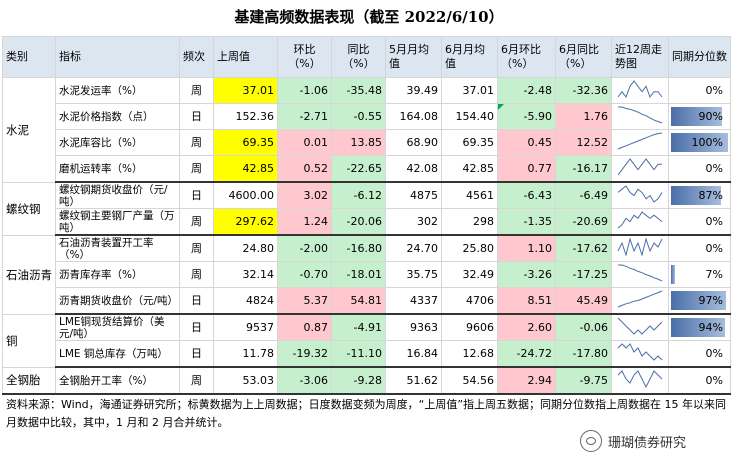 The width and height of the screenshot is (738, 470). Describe the element at coordinates (29, 340) in the screenshot. I see `category-cell: 铜` at that location.